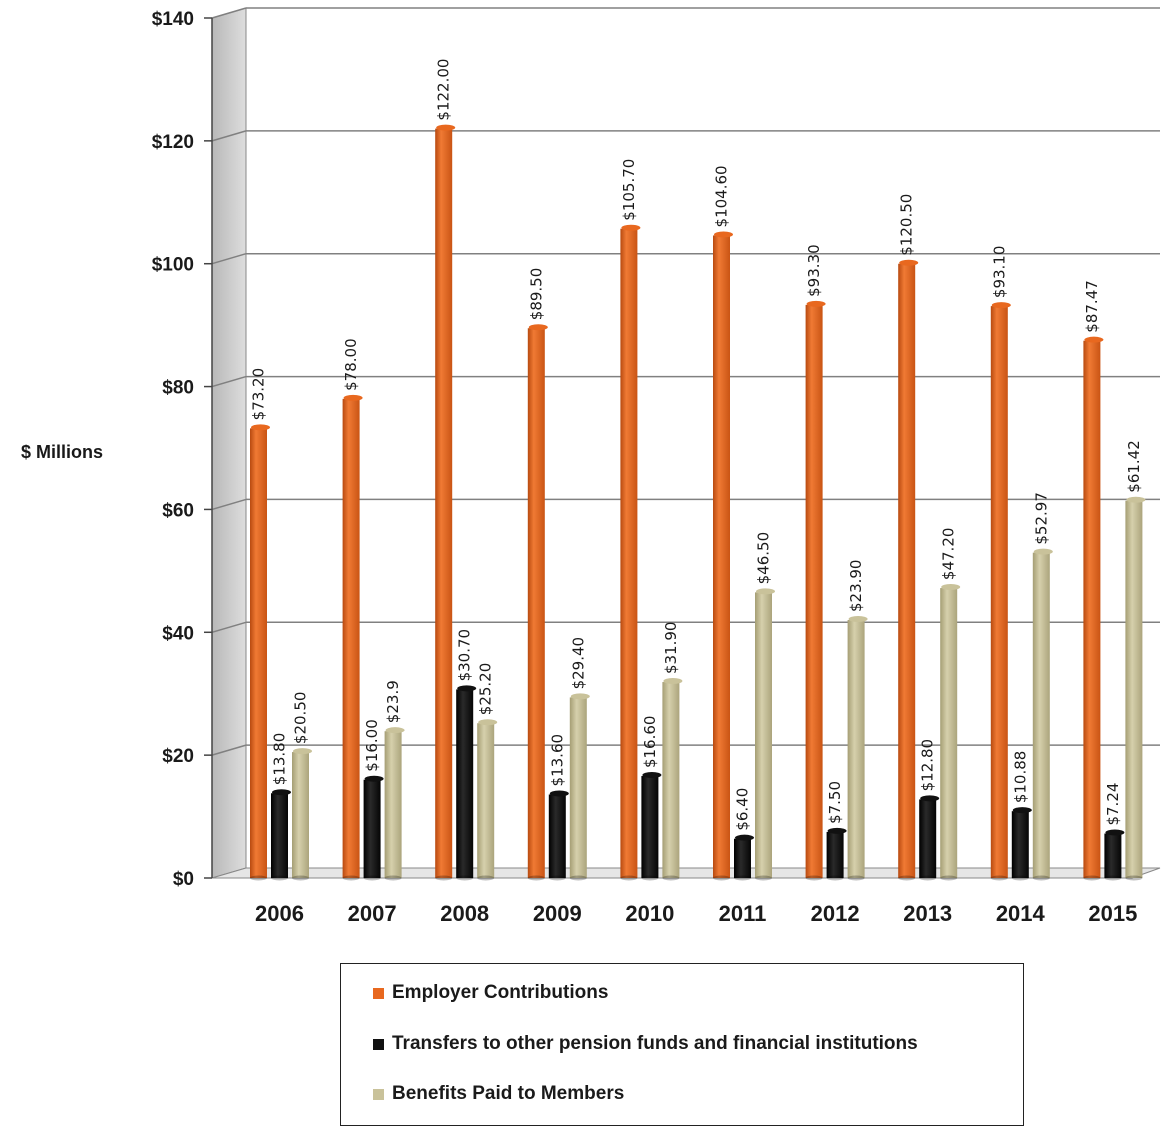  Describe the element at coordinates (280, 759) in the screenshot. I see `data-label-transfers: $13.80` at that location.